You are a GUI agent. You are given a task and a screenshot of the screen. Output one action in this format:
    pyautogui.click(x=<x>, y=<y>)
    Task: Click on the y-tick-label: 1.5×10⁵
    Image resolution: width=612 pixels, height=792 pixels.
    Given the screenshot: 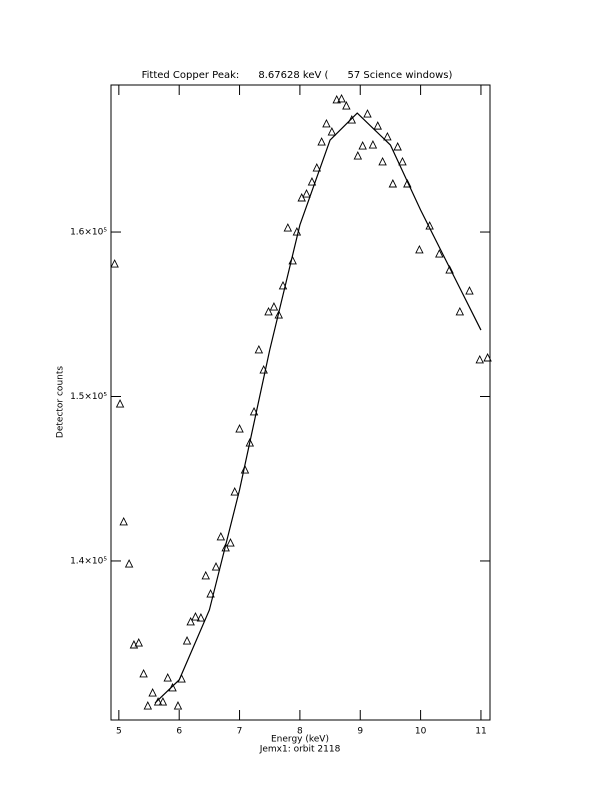 What is the action you would take?
    pyautogui.click(x=88, y=397)
    